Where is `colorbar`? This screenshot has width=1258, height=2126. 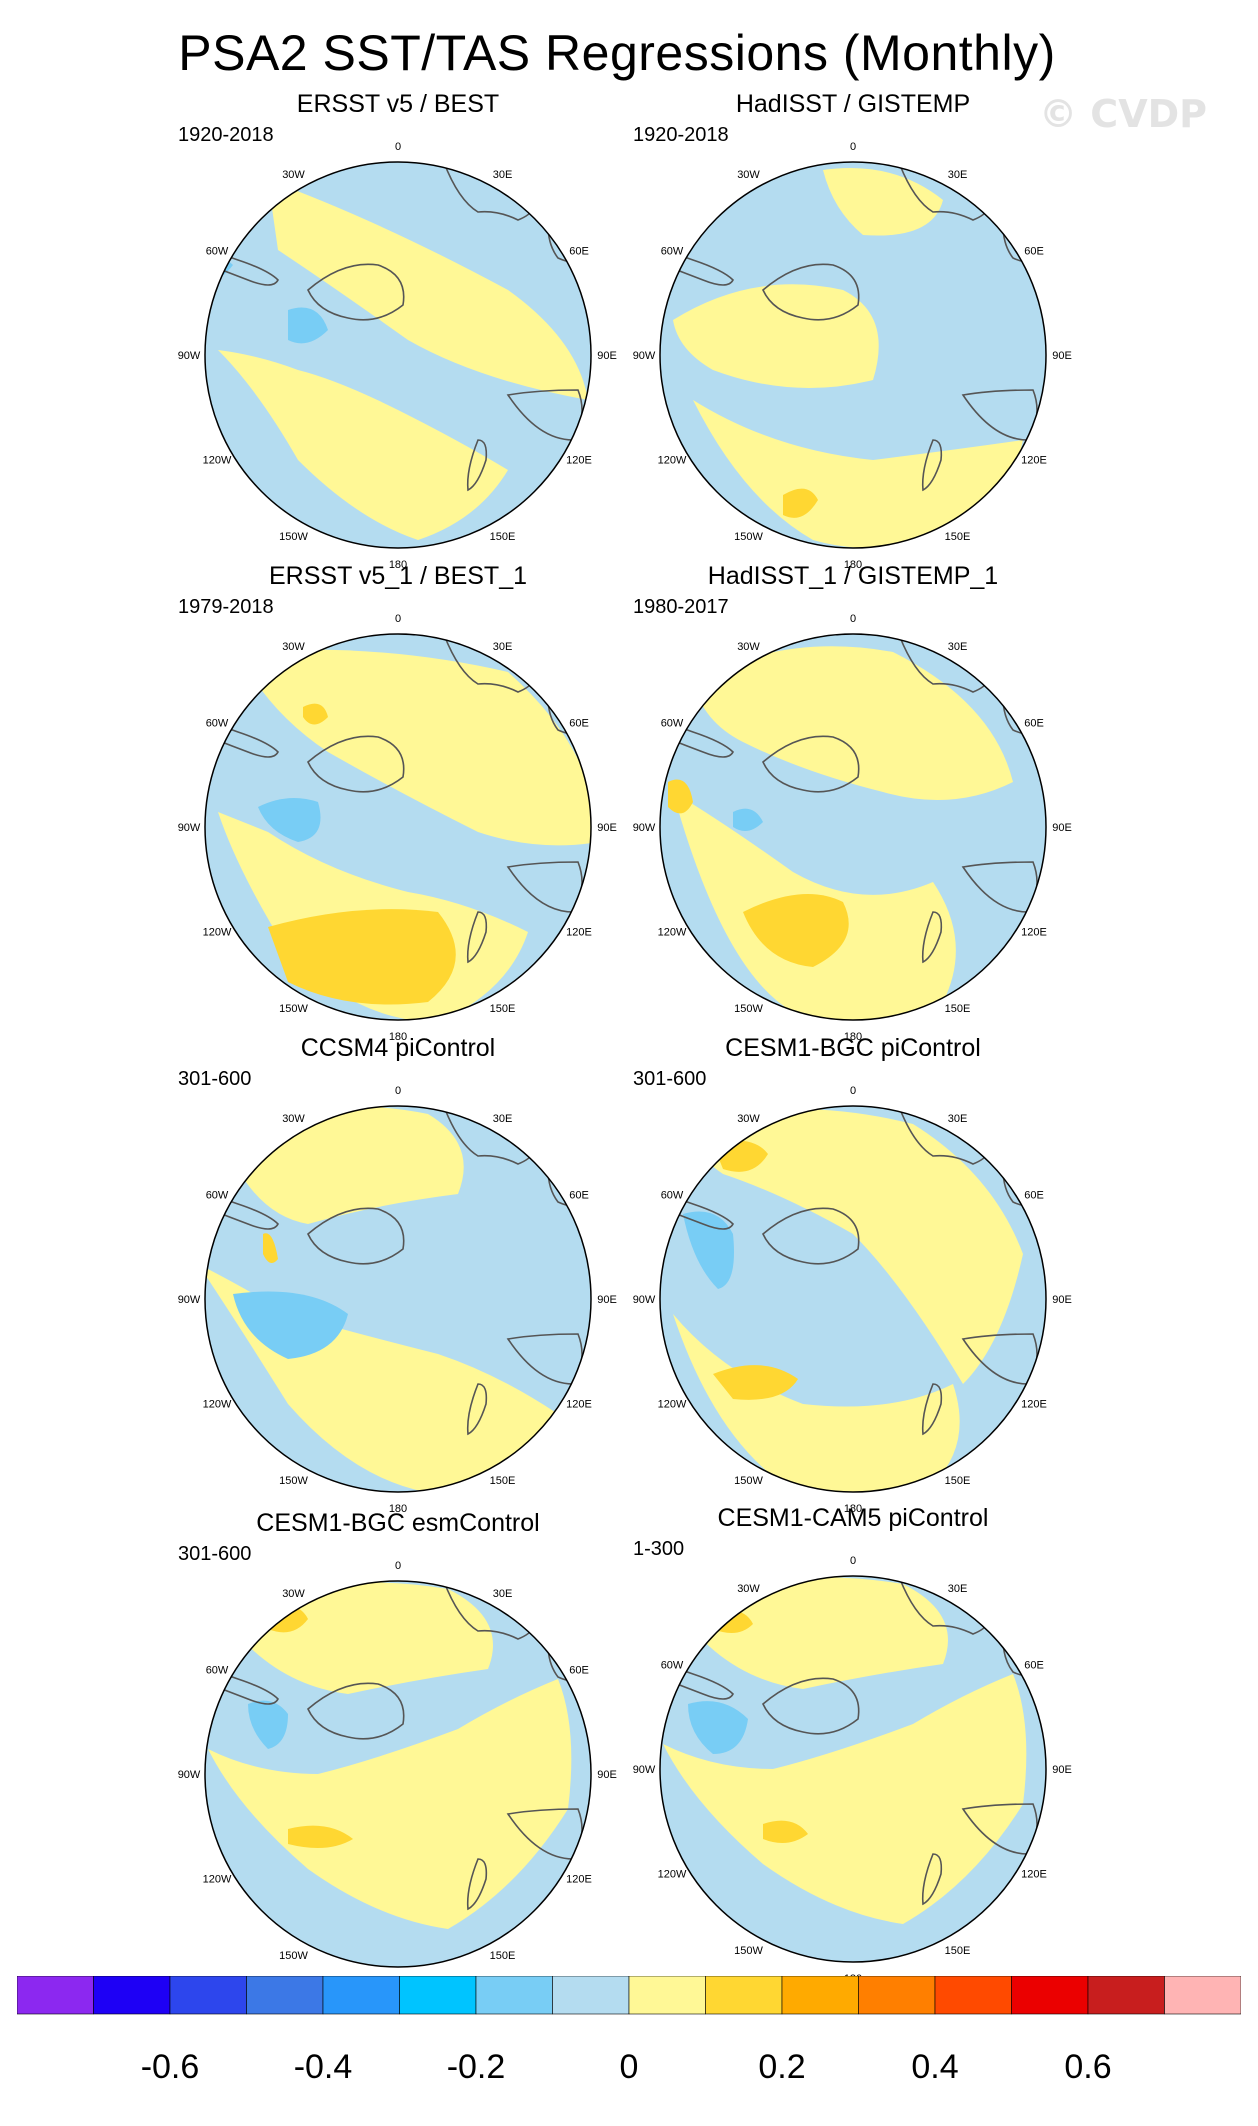
colorbar is located at coordinates (629, 1995).